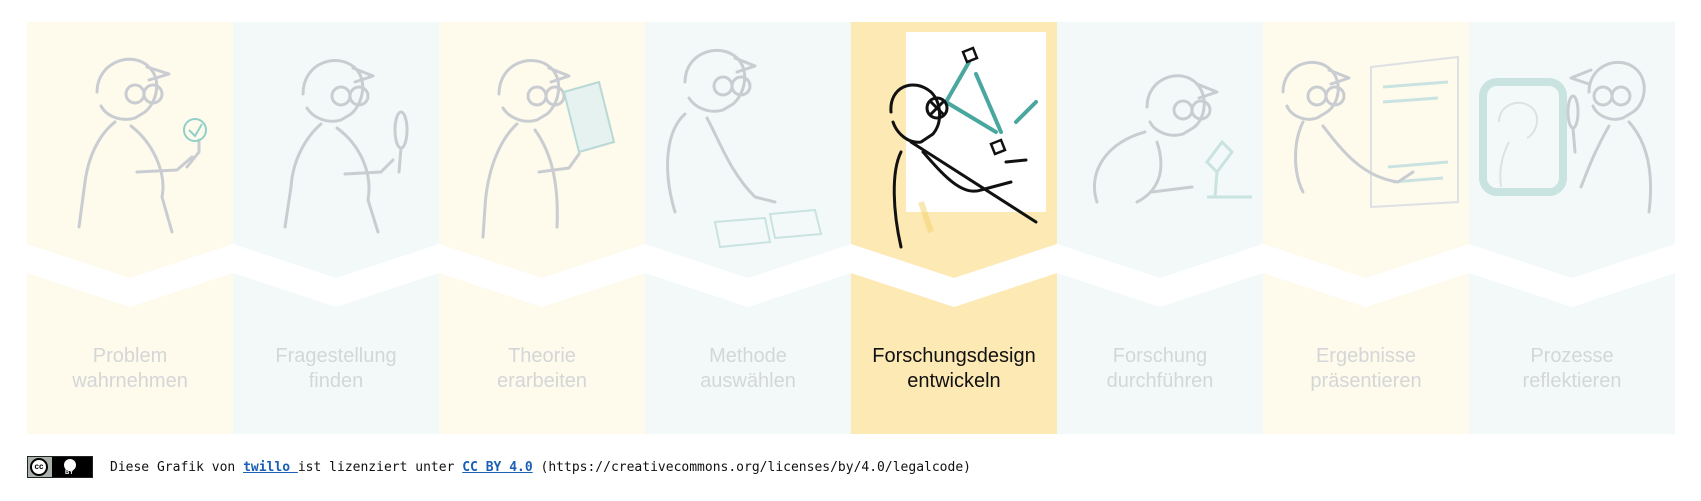 The height and width of the screenshot is (501, 1701). What do you see at coordinates (1566, 137) in the screenshot?
I see `person-with-mirror-icon` at bounding box center [1566, 137].